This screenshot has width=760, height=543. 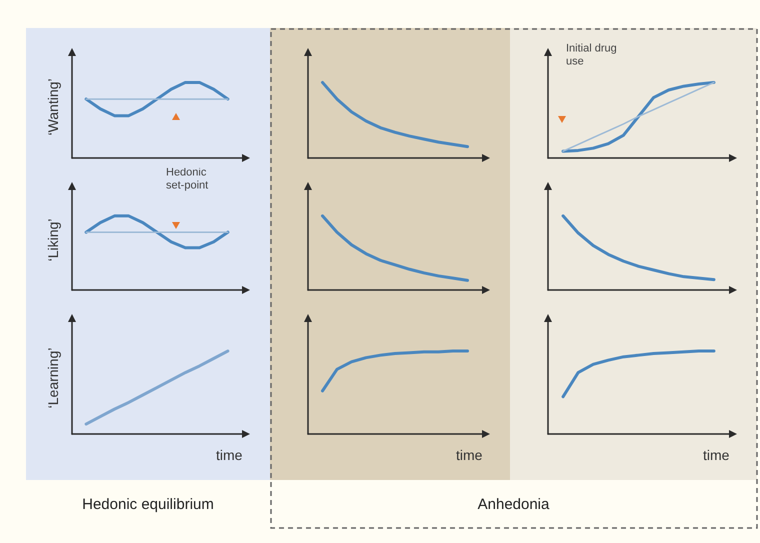 What do you see at coordinates (148, 505) in the screenshot?
I see `text: Hedonic equilibrium` at bounding box center [148, 505].